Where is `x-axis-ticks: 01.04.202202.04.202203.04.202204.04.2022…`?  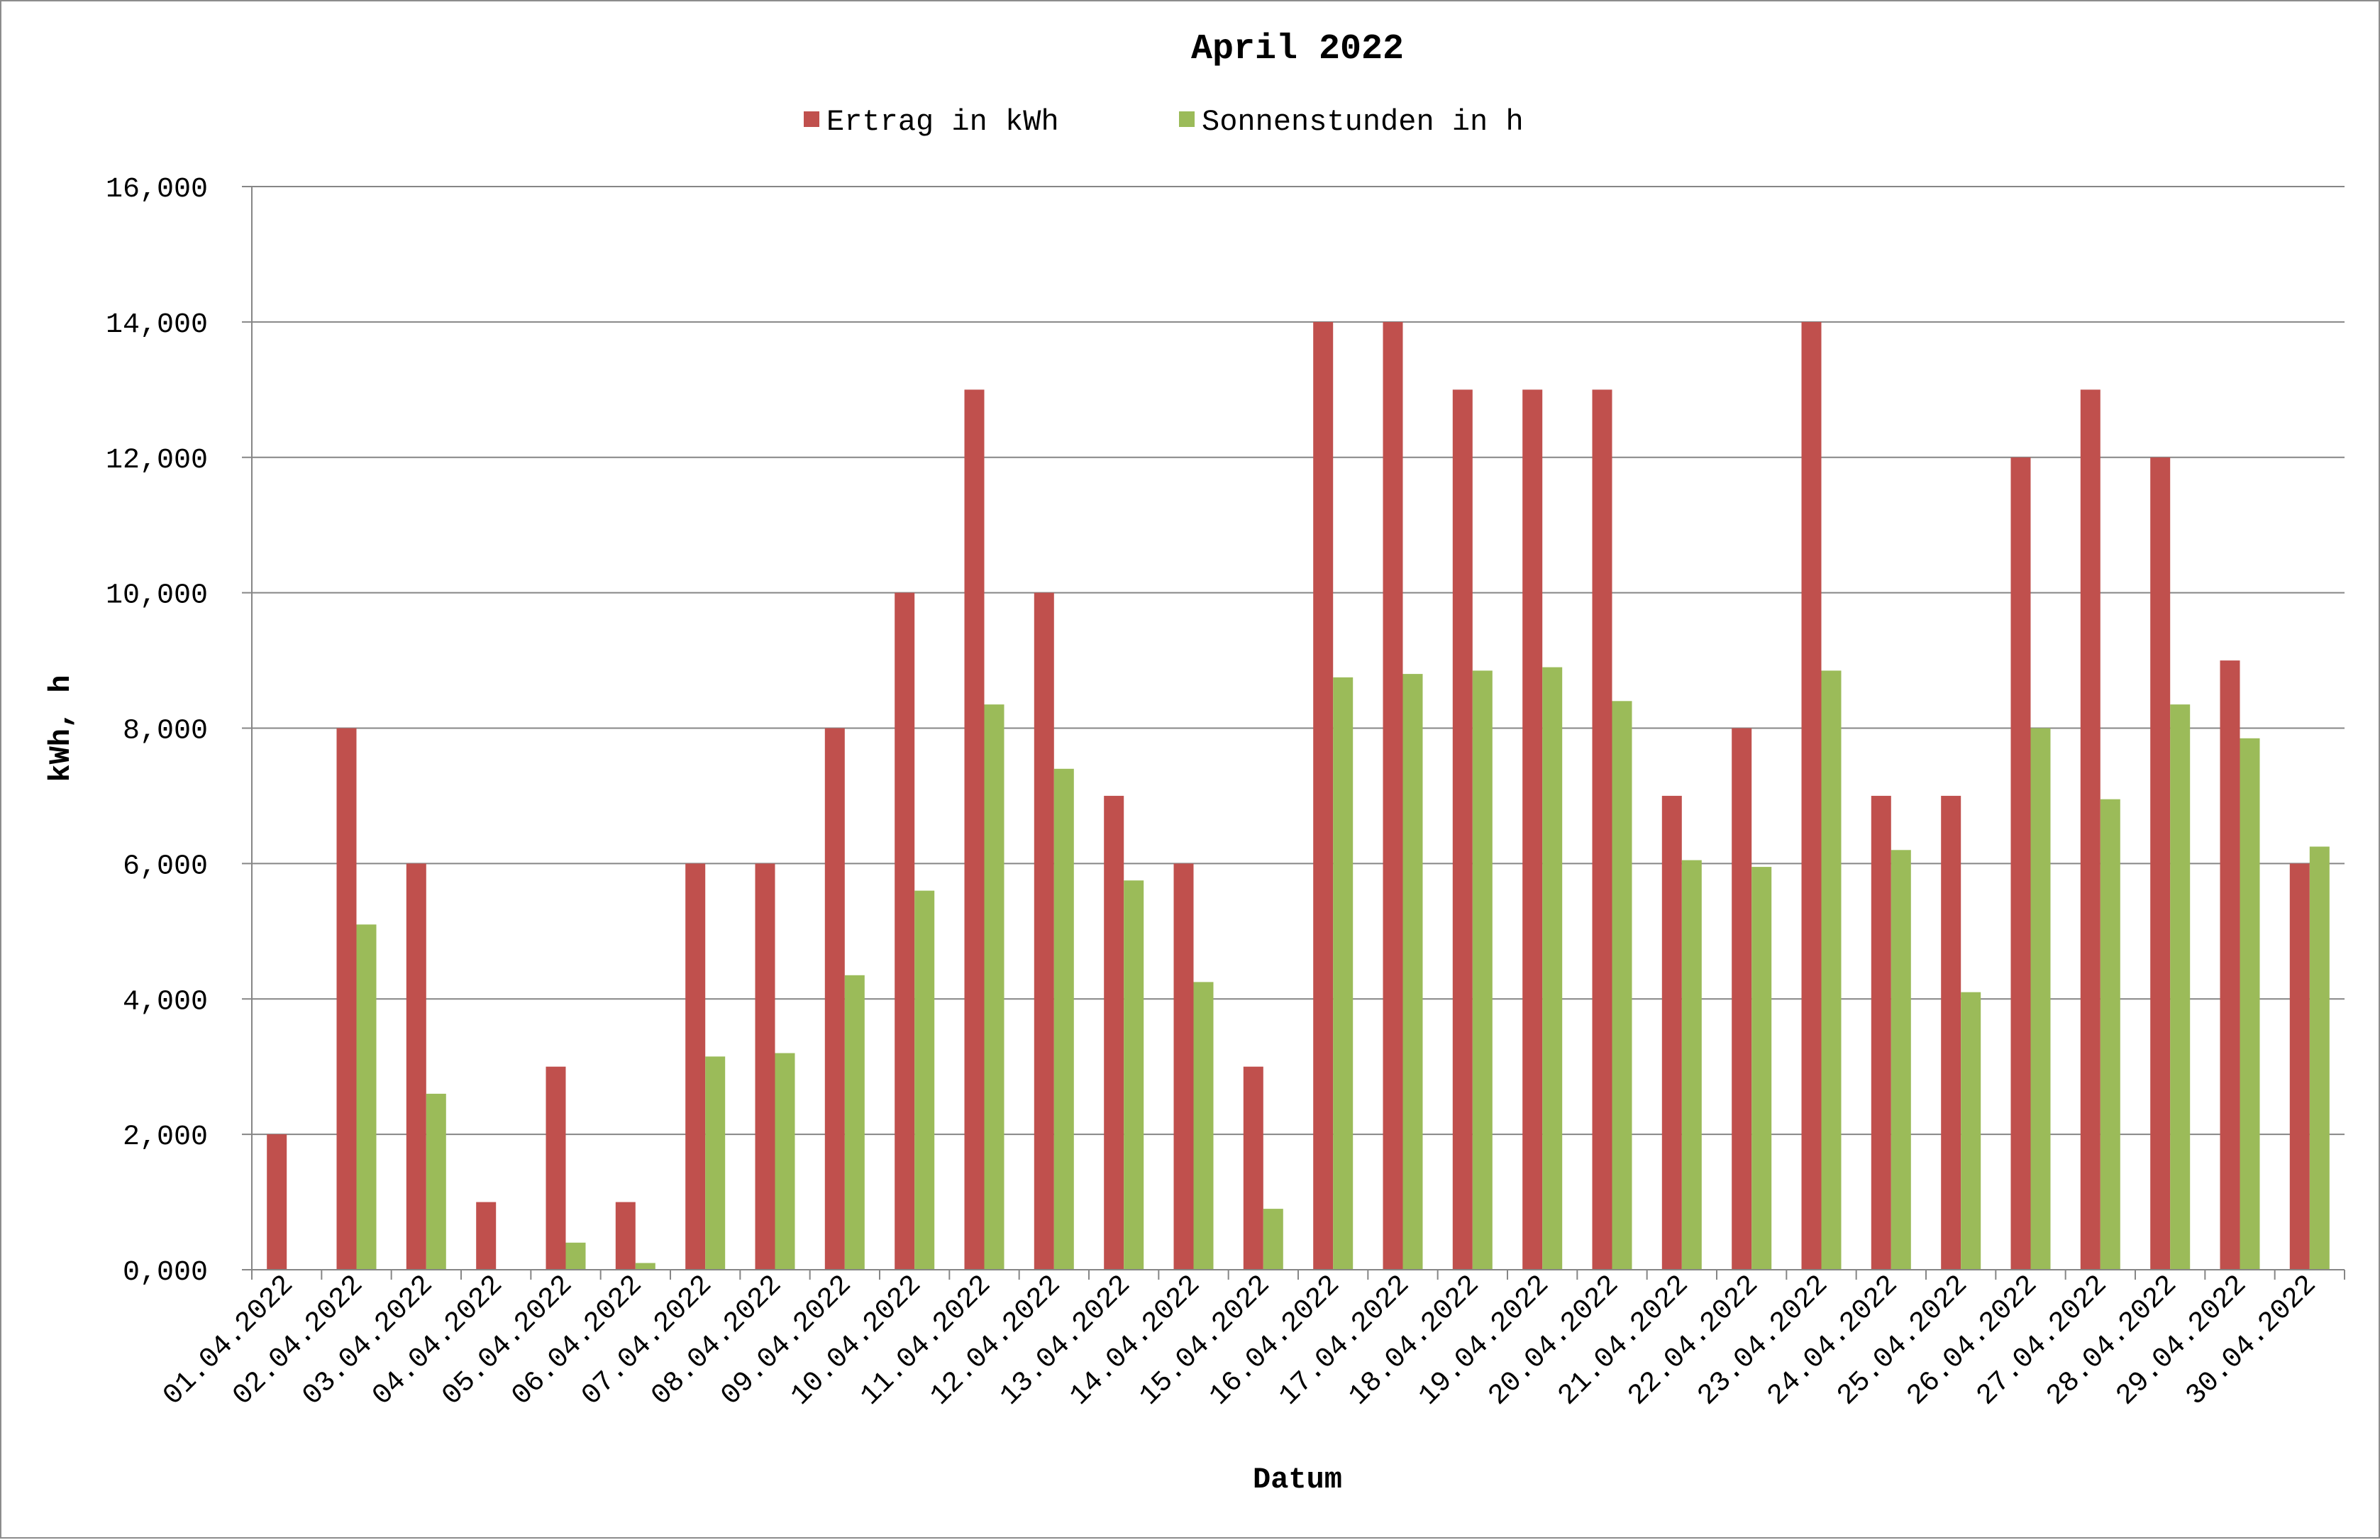 x-axis-ticks: 01.04.202202.04.202203.04.202204.04.2022… is located at coordinates (1251, 1340).